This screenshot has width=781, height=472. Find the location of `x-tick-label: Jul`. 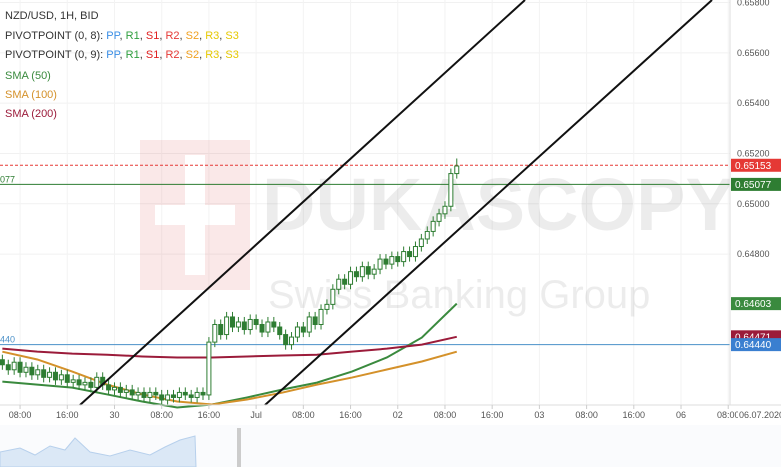

x-tick-label: Jul is located at coordinates (256, 415).